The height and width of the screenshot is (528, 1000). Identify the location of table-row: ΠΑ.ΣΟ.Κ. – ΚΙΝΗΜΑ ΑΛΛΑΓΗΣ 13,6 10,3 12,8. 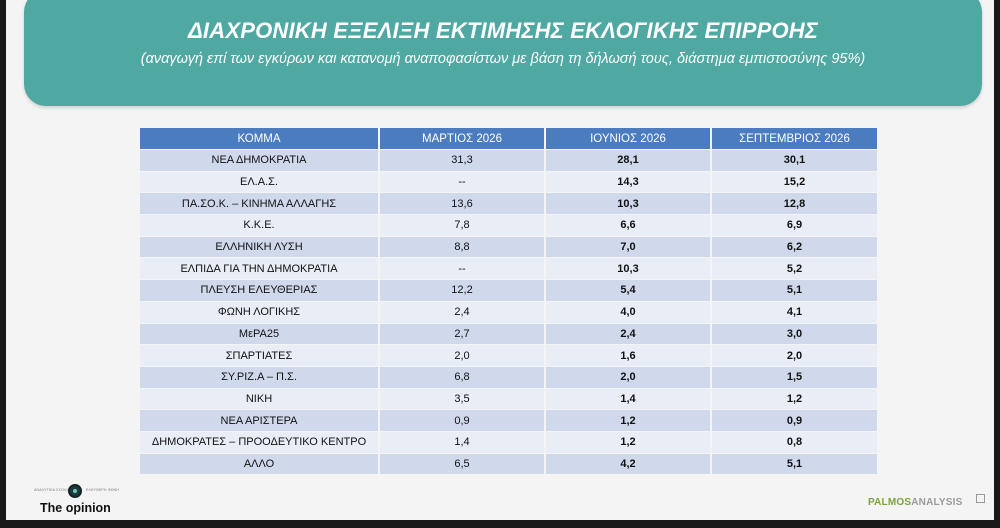
(509, 204).